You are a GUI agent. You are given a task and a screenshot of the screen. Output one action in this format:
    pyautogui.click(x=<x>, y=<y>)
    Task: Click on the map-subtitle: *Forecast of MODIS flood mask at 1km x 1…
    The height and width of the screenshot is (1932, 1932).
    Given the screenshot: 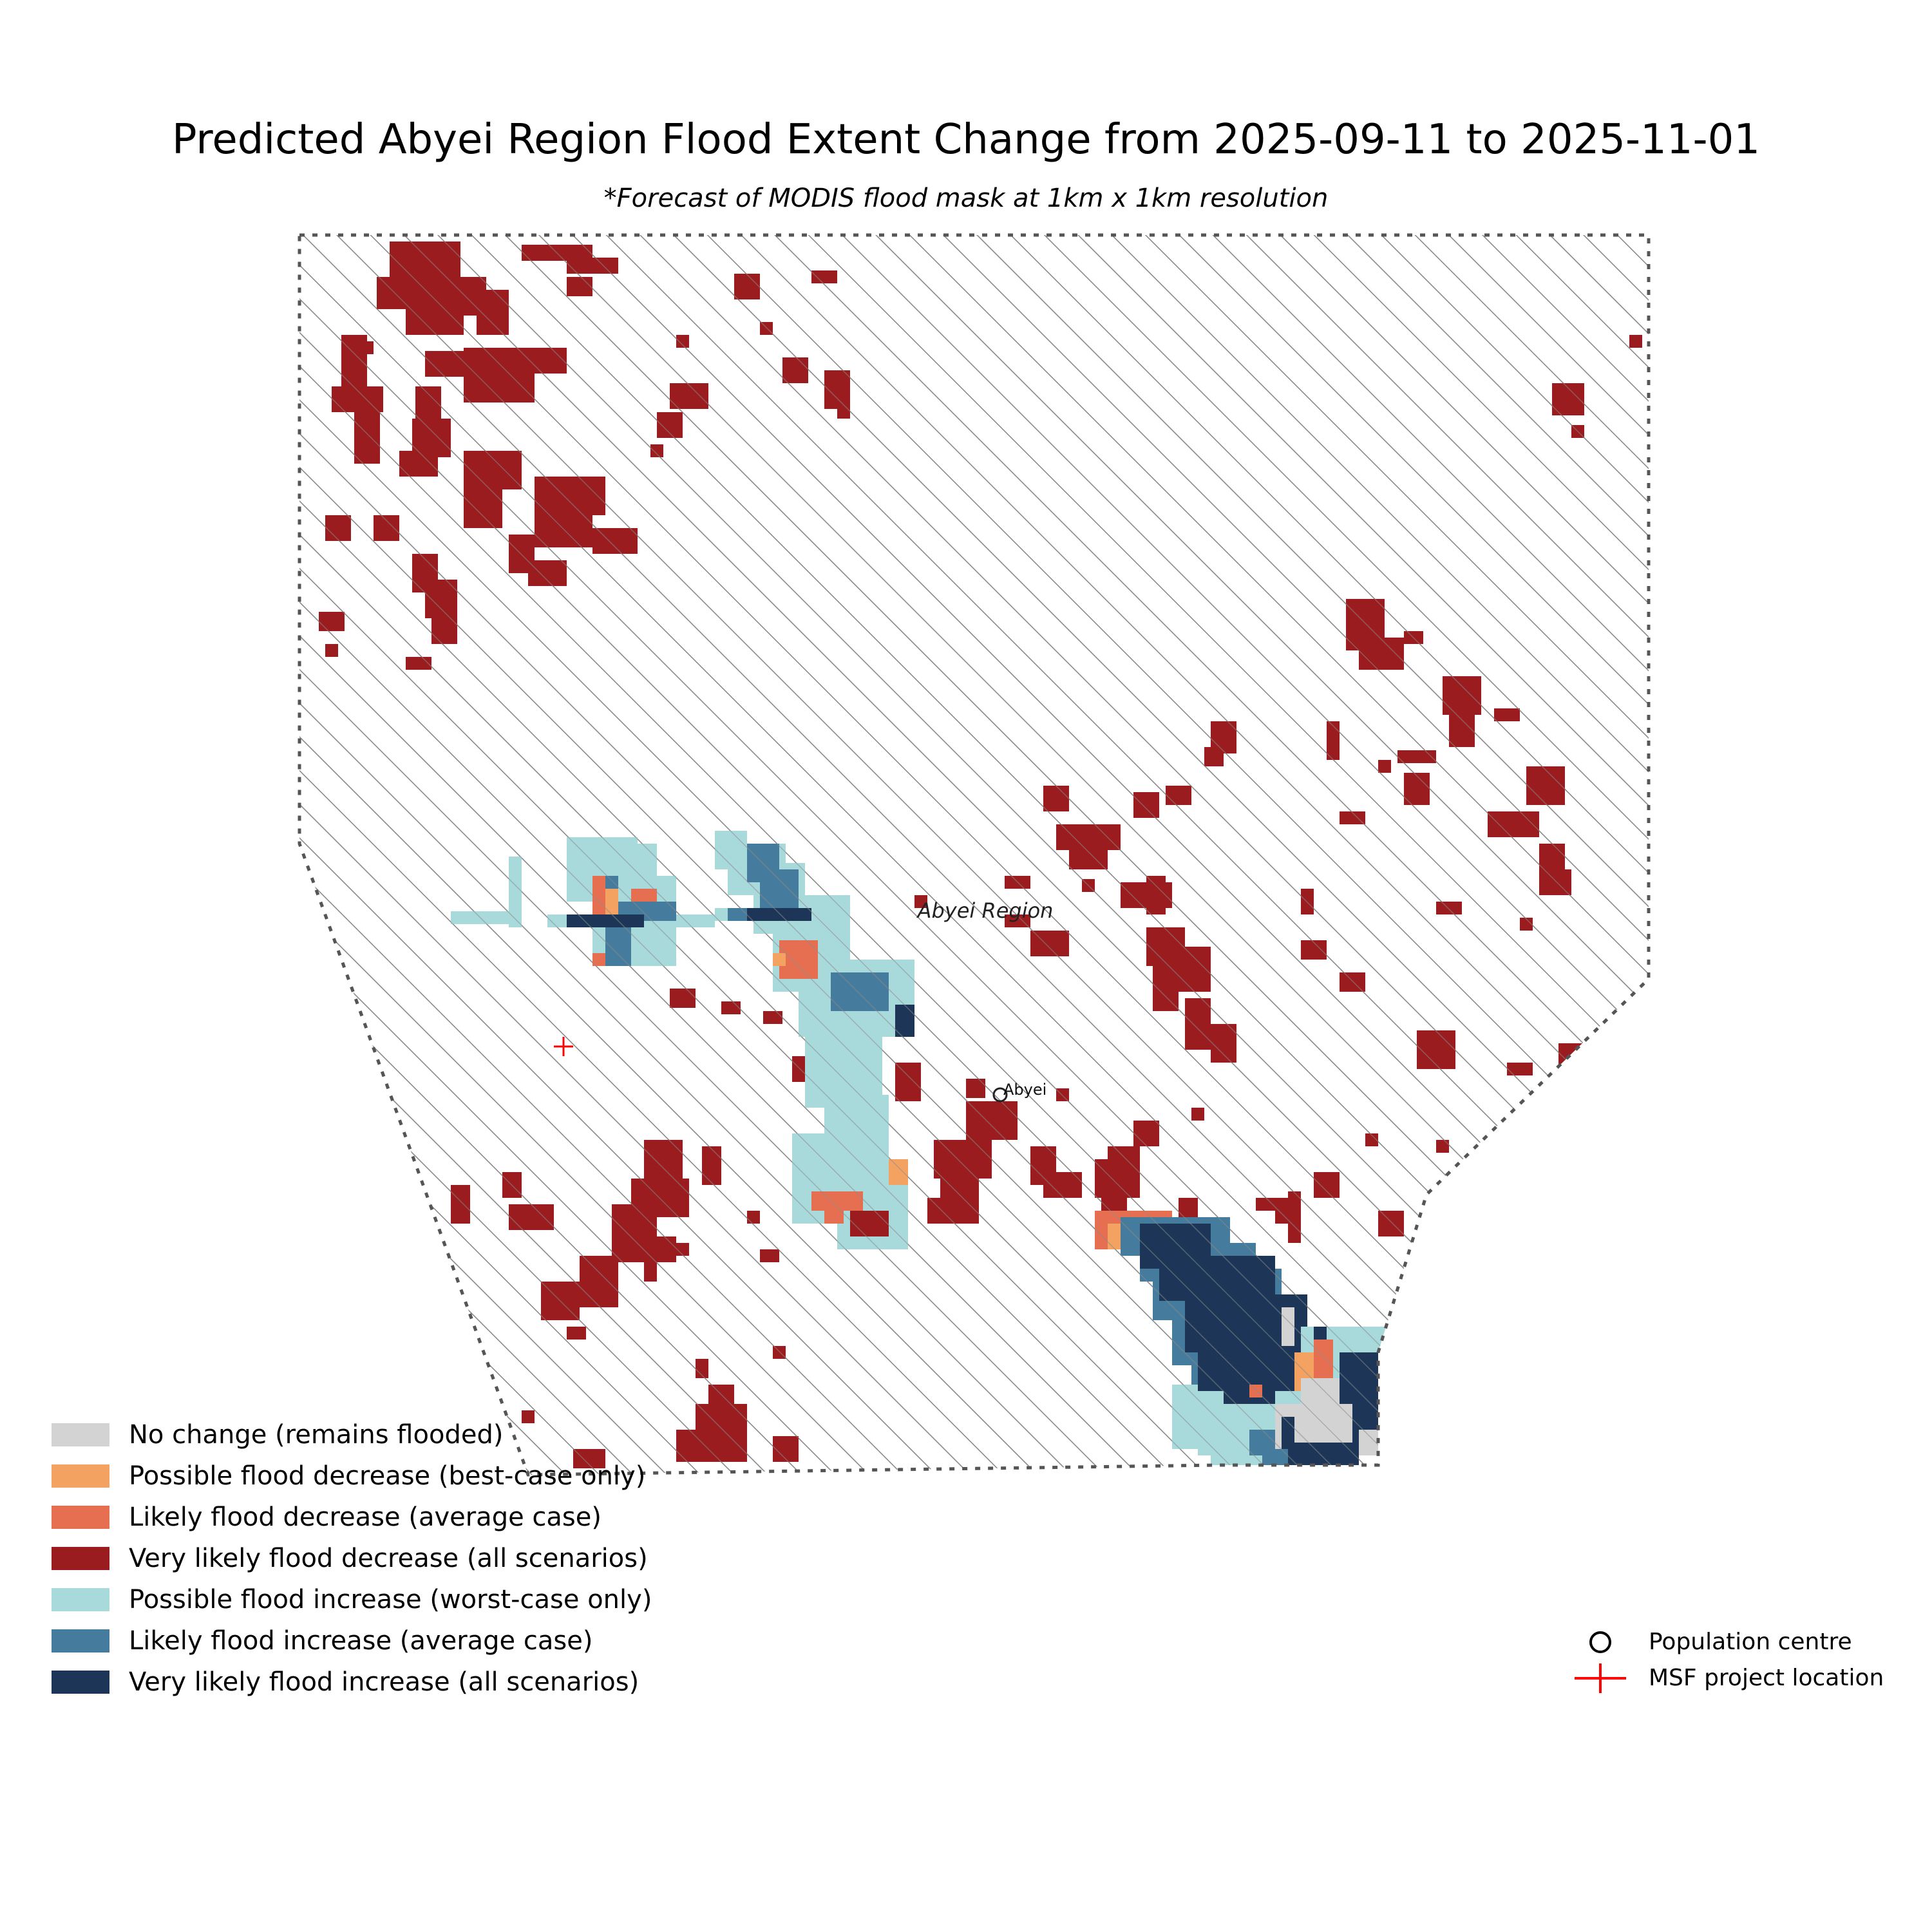 What is the action you would take?
    pyautogui.click(x=966, y=199)
    